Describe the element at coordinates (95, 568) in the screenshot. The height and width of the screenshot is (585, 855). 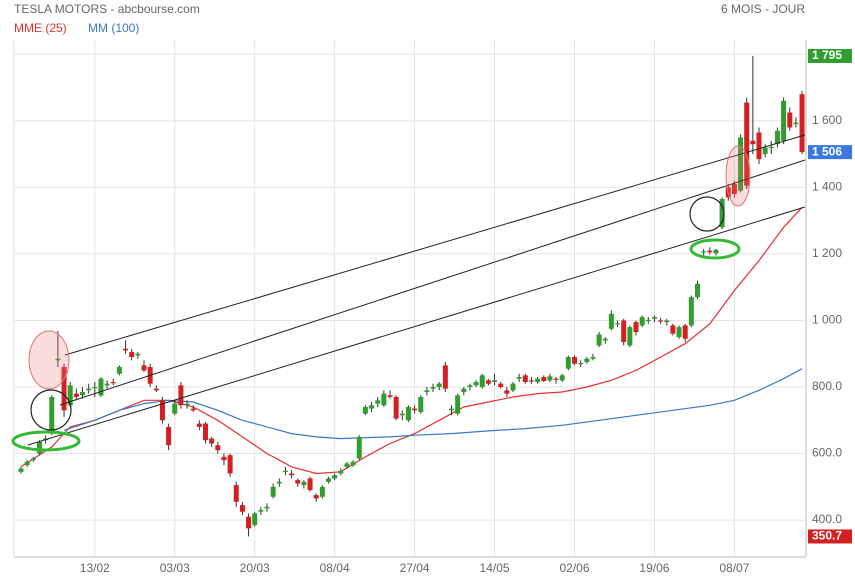
I see `x-tick-label: 13/02` at that location.